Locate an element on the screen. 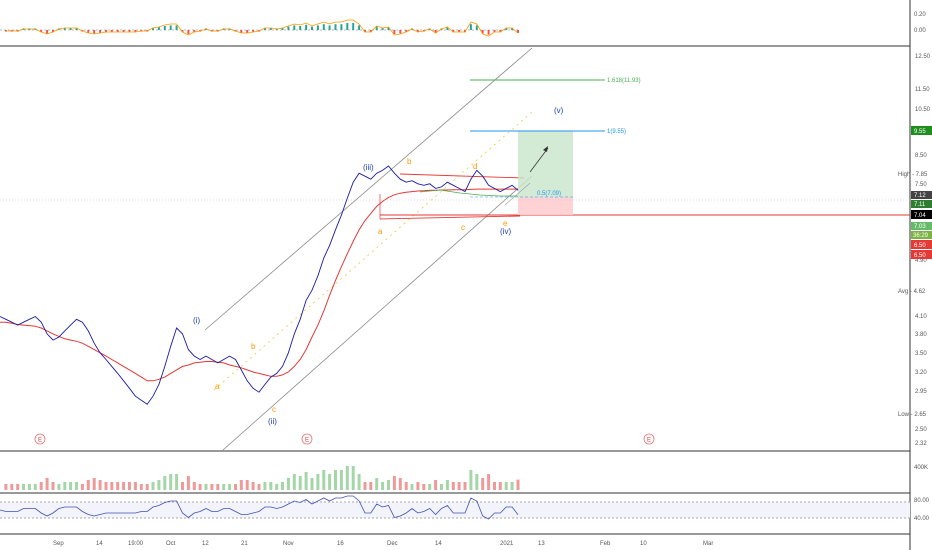 Image resolution: width=932 pixels, height=550 pixels. countdown-text: 36:29 is located at coordinates (921, 236).